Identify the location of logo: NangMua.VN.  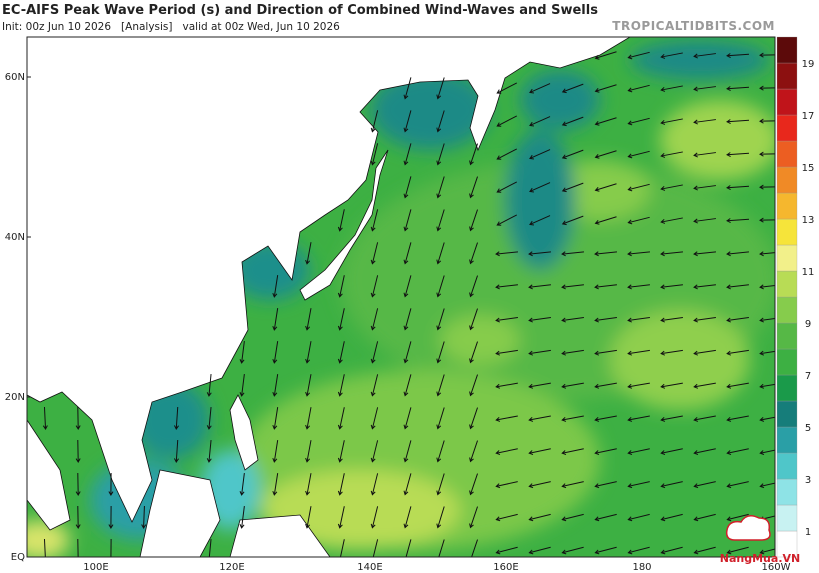
(760, 540).